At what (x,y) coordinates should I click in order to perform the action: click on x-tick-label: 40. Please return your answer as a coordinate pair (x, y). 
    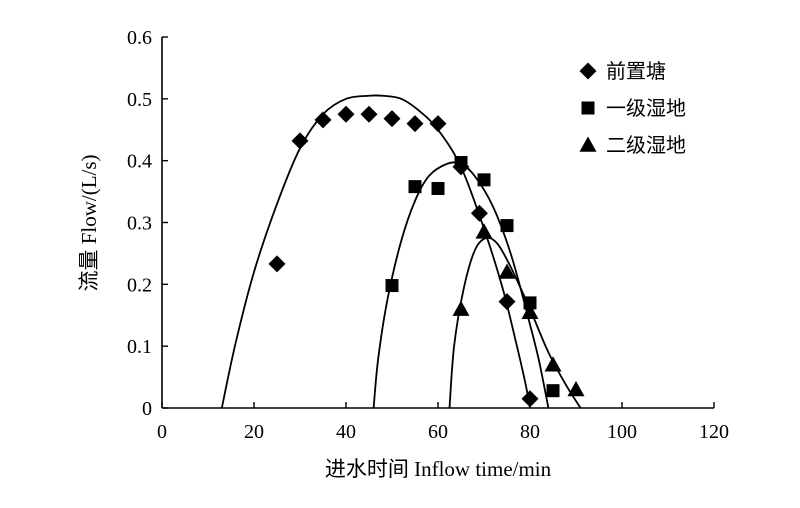
    Looking at the image, I should click on (346, 432).